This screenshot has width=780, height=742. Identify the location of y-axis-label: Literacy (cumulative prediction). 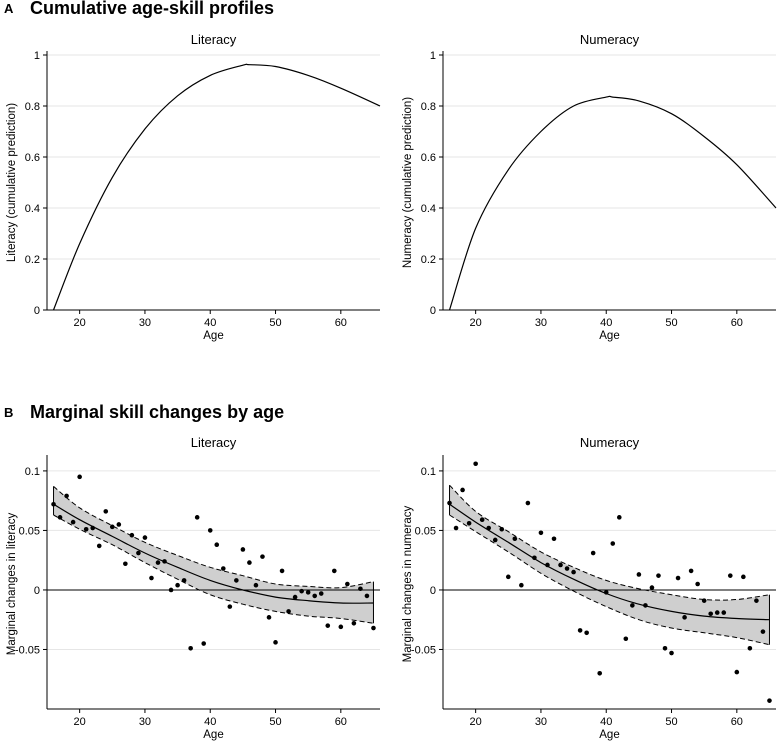
(12, 182).